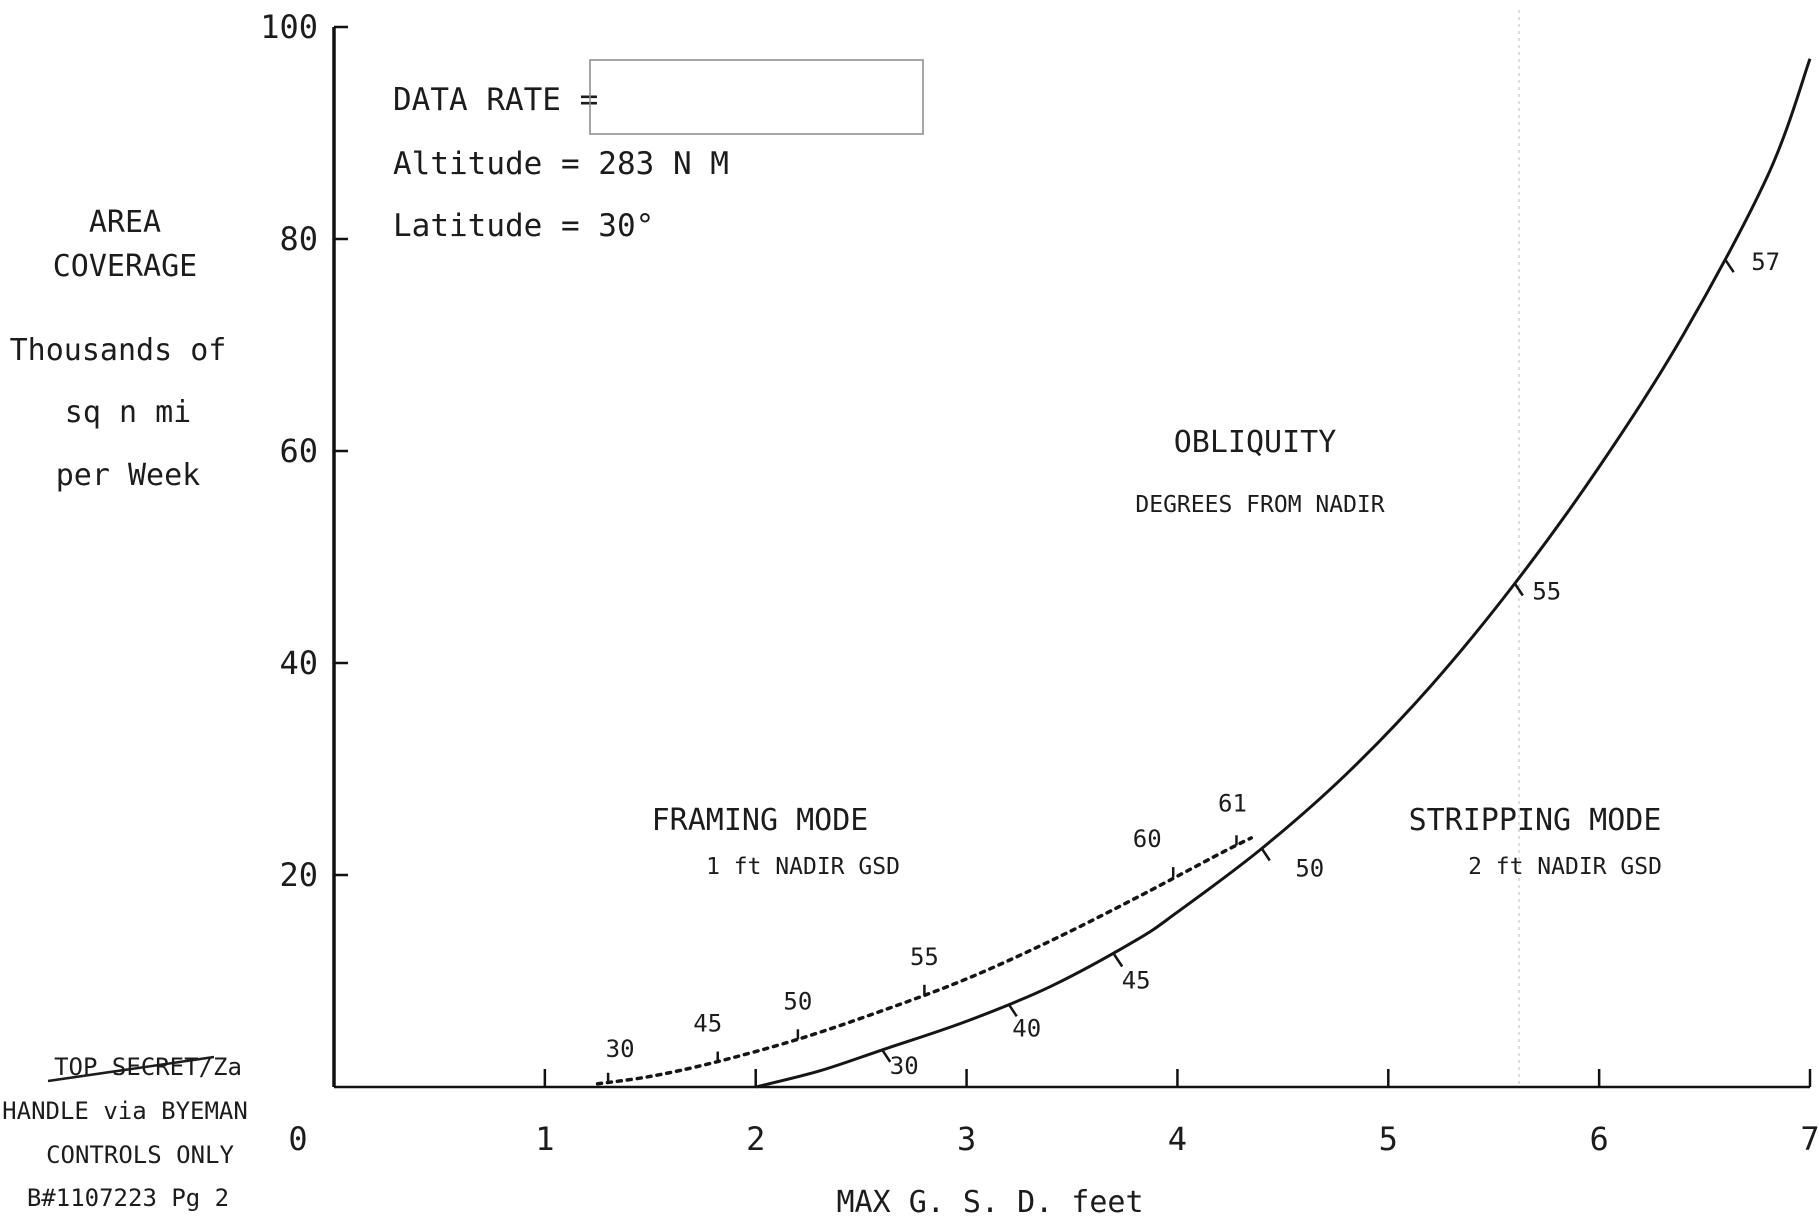  Describe the element at coordinates (298, 663) in the screenshot. I see `y-tick-label-40: 40` at that location.